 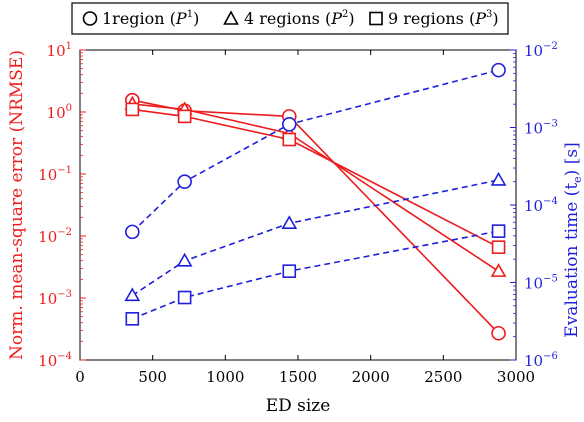 What do you see at coordinates (231, 17) in the screenshot?
I see `legend-triangle-marker-icon` at bounding box center [231, 17].